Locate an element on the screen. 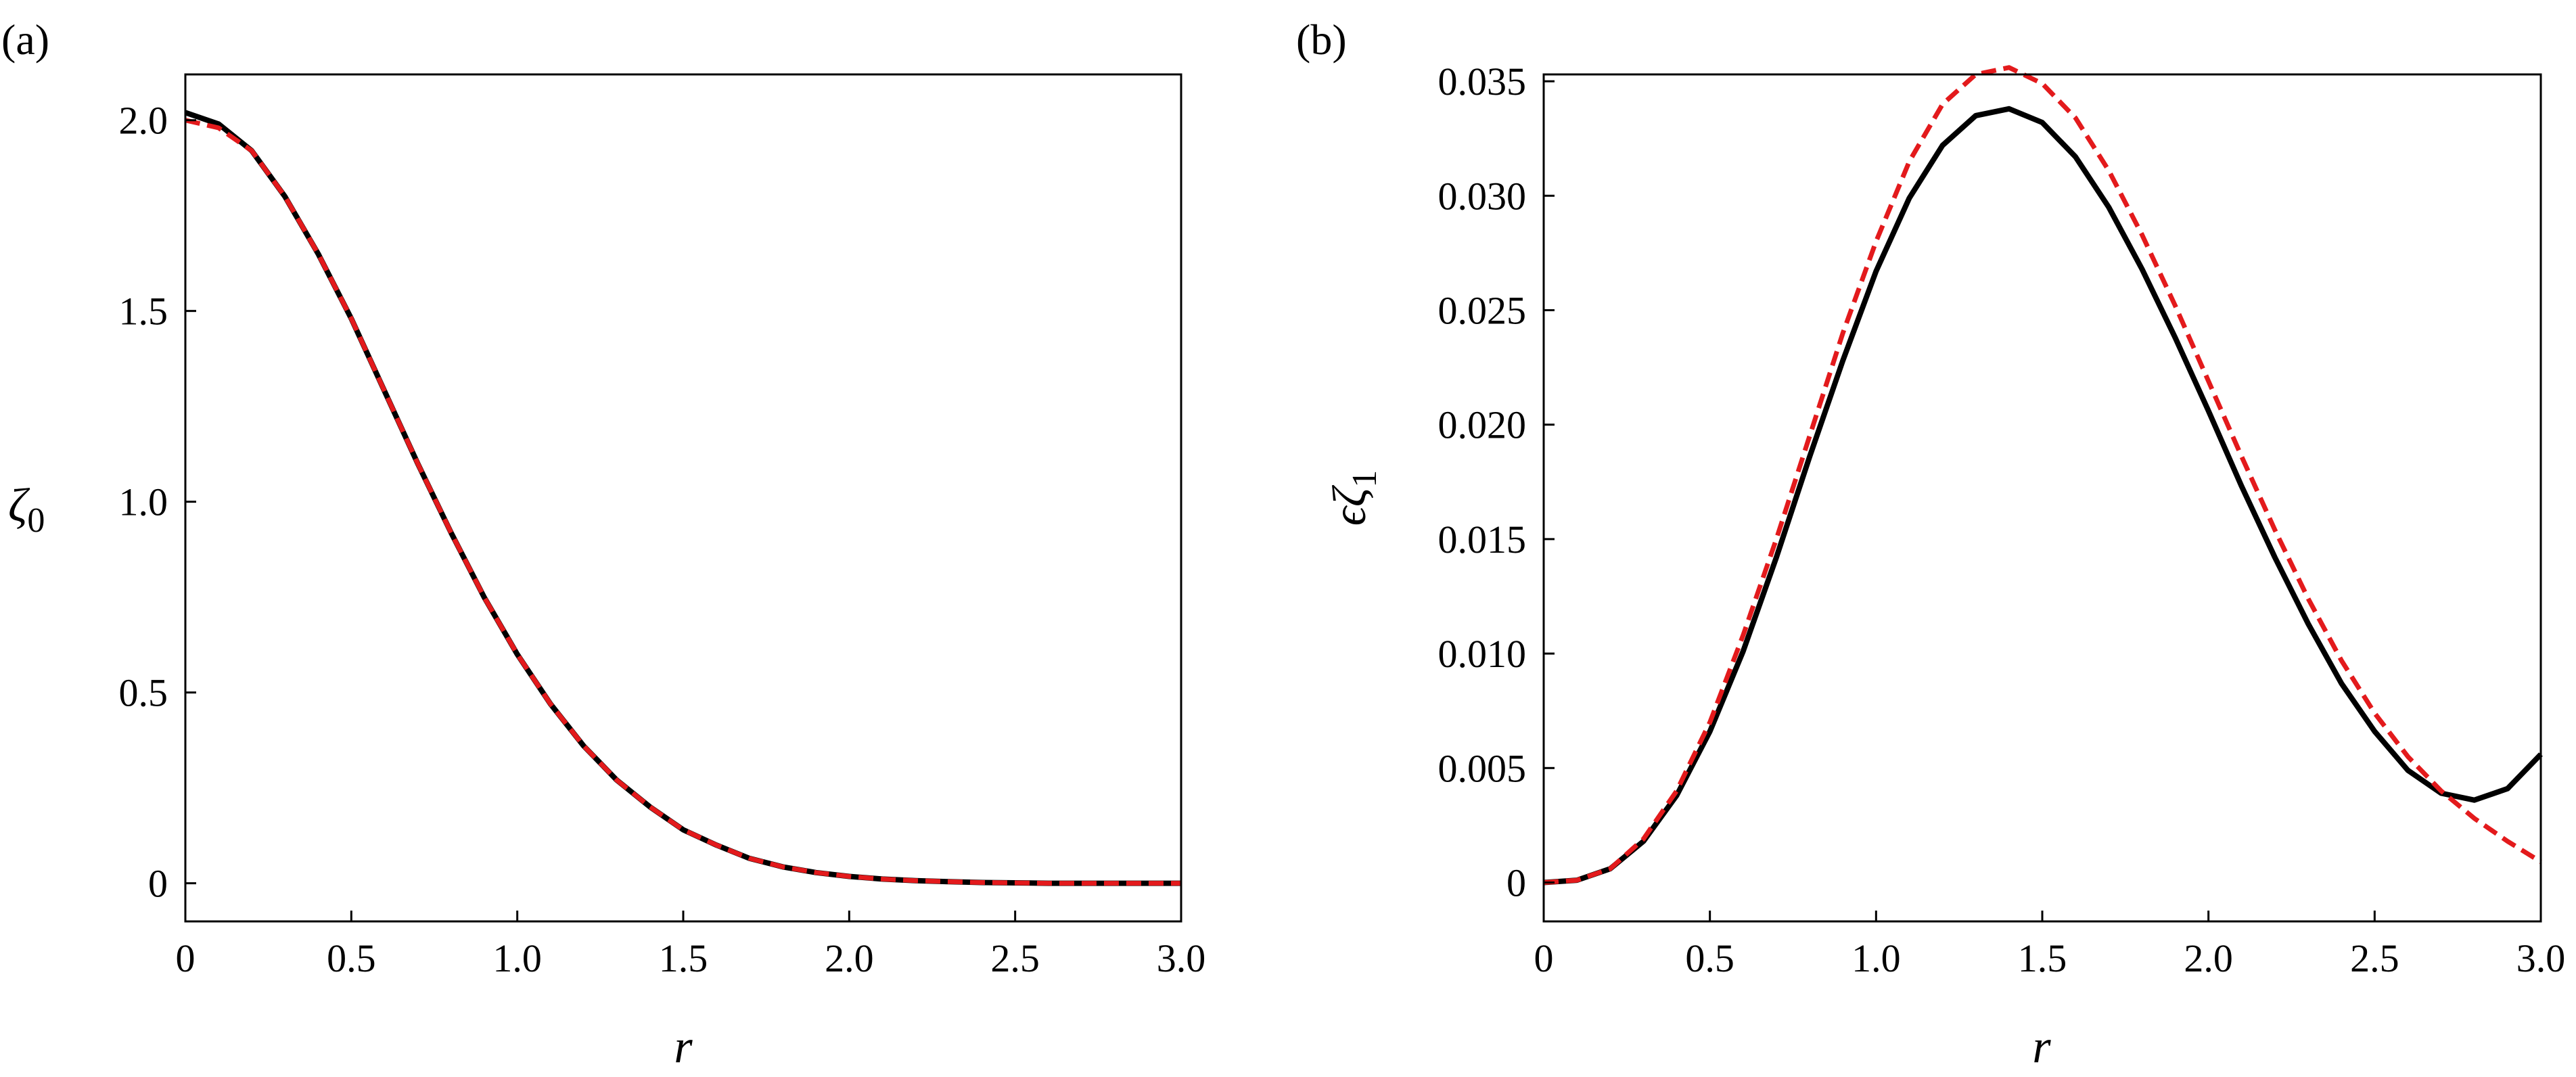 The image size is (2576, 1077). y-tick-label: 2.0 is located at coordinates (143, 121).